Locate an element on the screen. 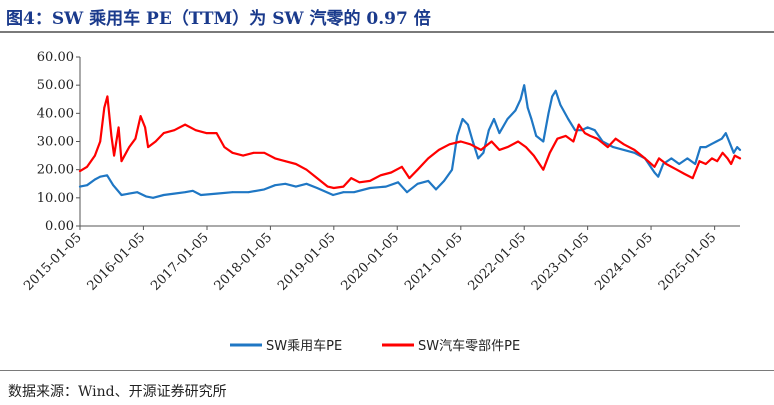  y-tick-label: 10.00 is located at coordinates (55, 198).